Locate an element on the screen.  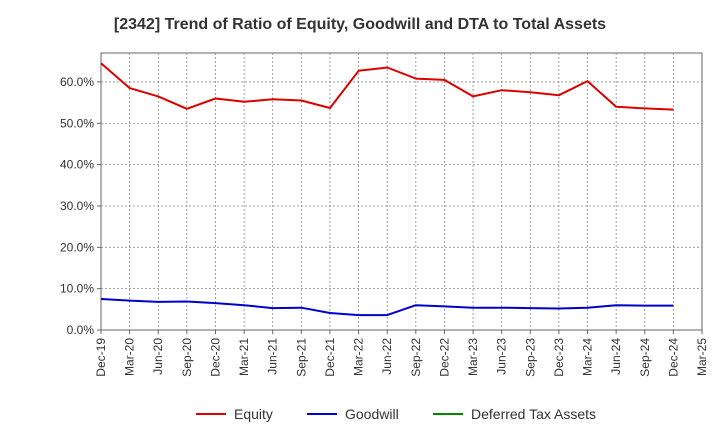
y-tick-label: 30.0% is located at coordinates (77, 206).